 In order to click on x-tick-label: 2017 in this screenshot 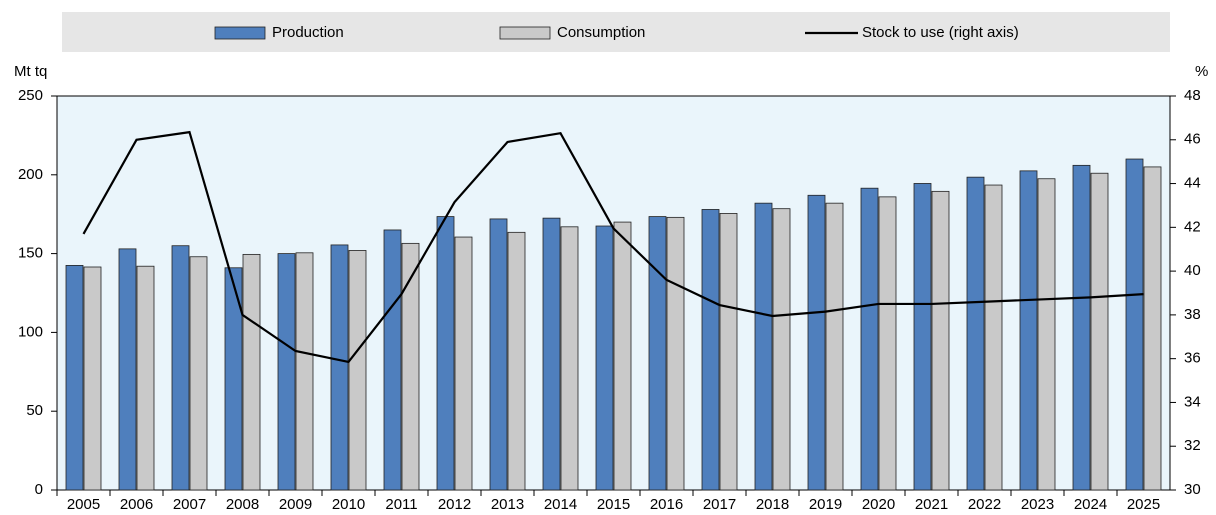, I will do `click(719, 504)`.